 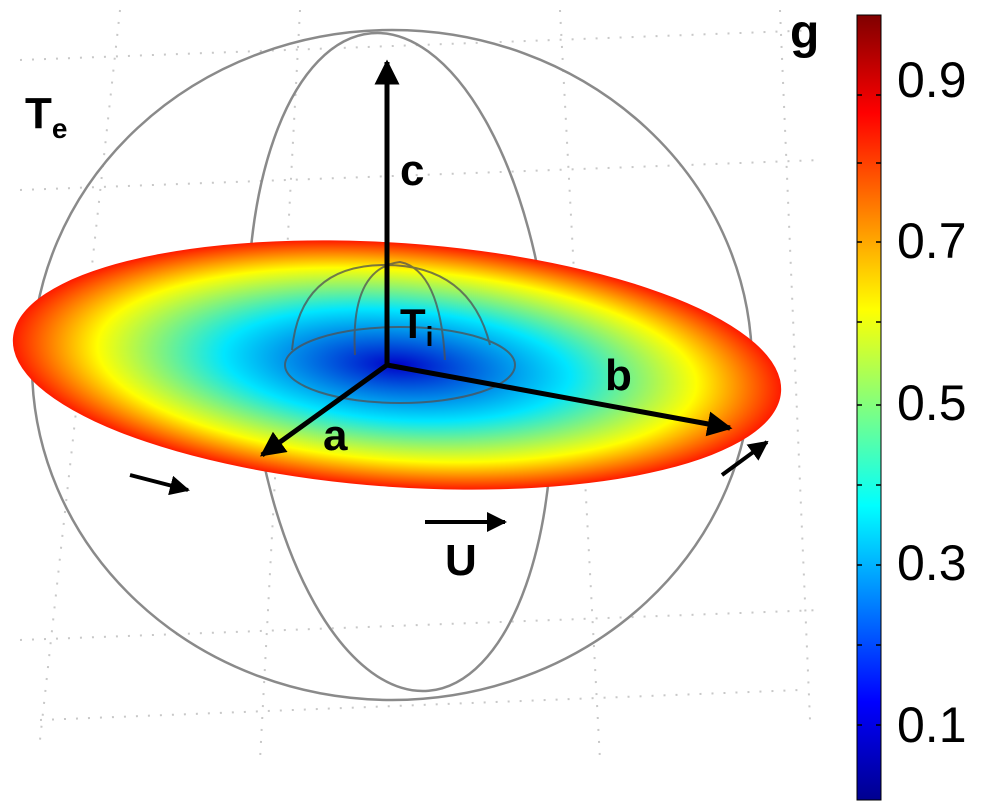 I want to click on axis-b-vector, so click(x=559, y=399).